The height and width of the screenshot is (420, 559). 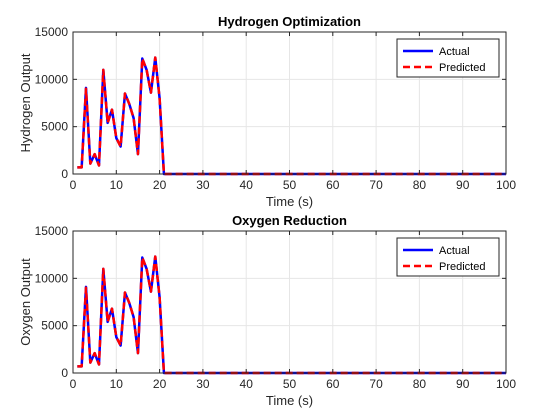 I want to click on chart-title: Hydrogen Optimization, so click(x=289, y=21).